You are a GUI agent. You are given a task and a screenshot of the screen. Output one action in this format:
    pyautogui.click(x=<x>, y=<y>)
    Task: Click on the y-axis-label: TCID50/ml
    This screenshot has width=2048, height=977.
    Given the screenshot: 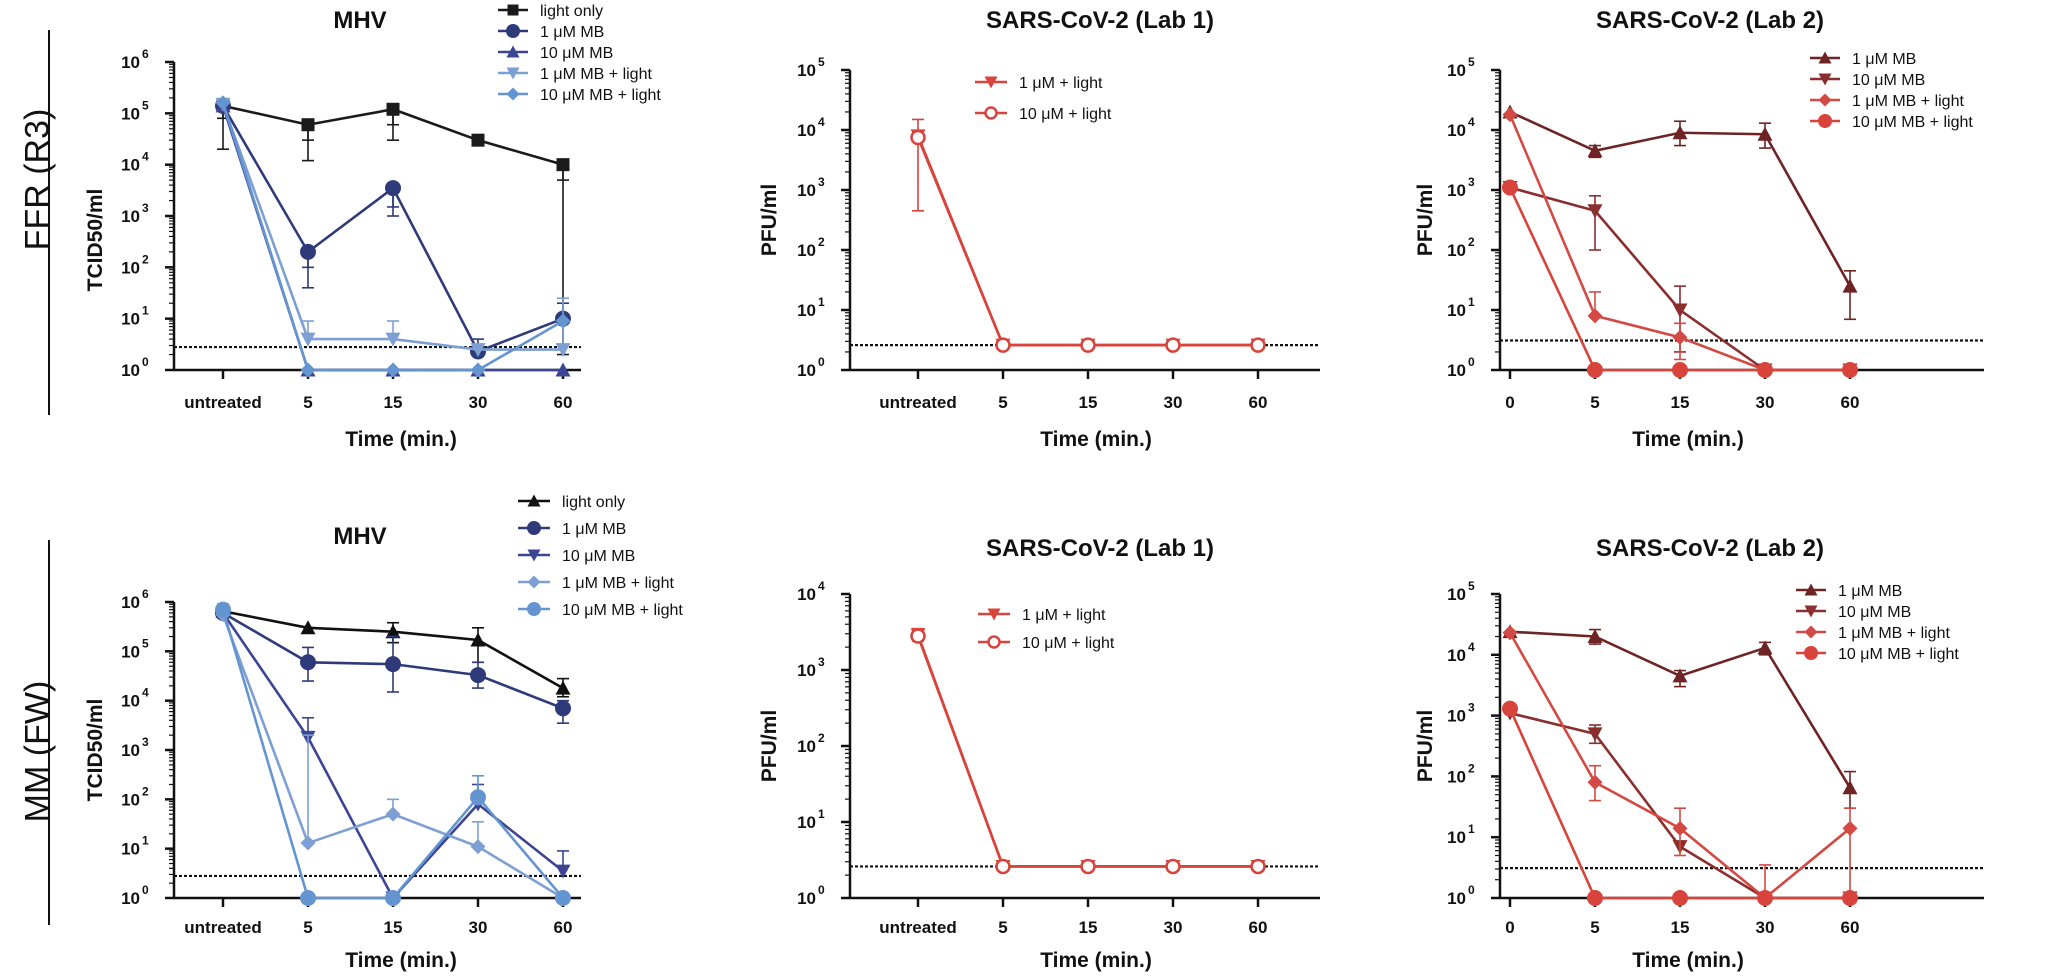 What is the action you would take?
    pyautogui.click(x=95, y=750)
    